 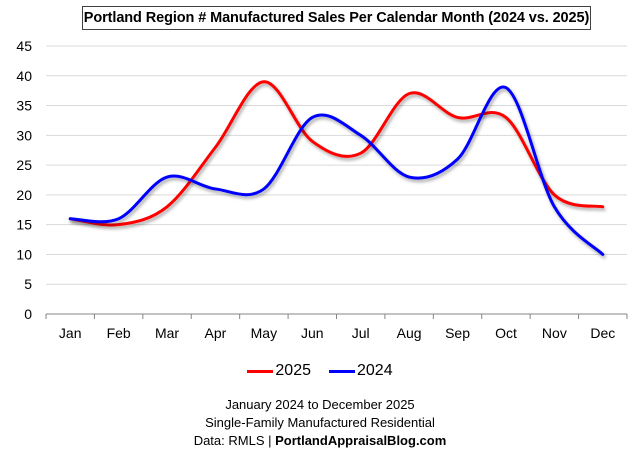 I want to click on y-tick-label: 40, so click(x=24, y=76).